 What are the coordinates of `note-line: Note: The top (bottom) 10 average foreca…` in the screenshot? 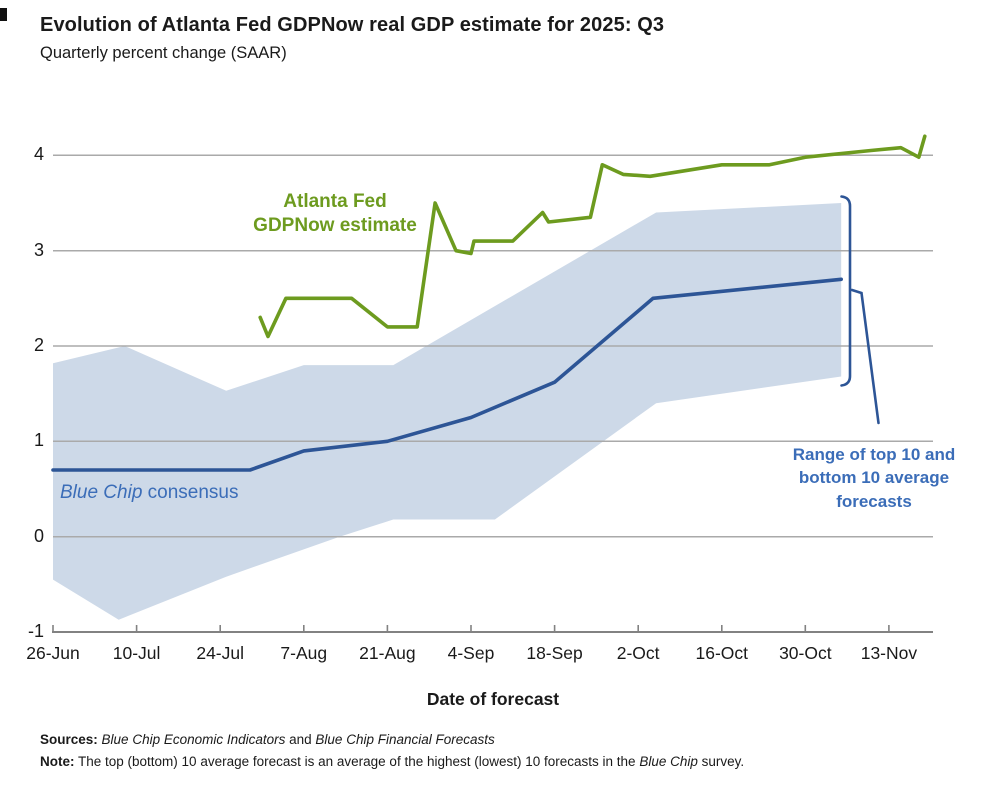 It's located at (507, 761).